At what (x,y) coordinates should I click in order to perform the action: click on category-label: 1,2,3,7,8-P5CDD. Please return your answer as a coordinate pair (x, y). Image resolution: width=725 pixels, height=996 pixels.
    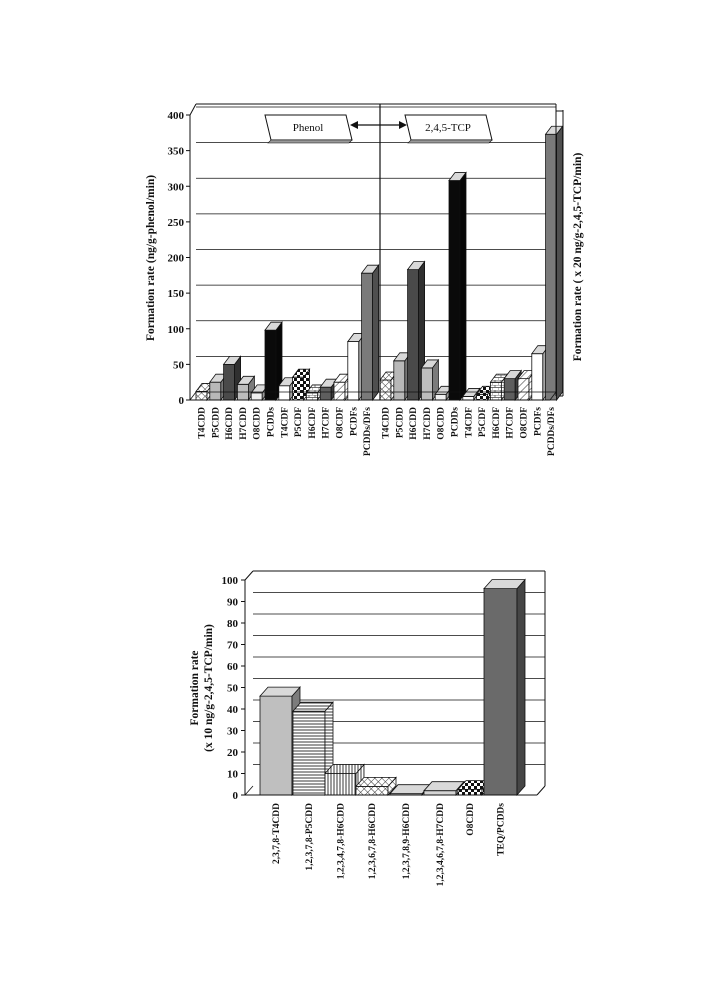
    Looking at the image, I should click on (310, 837).